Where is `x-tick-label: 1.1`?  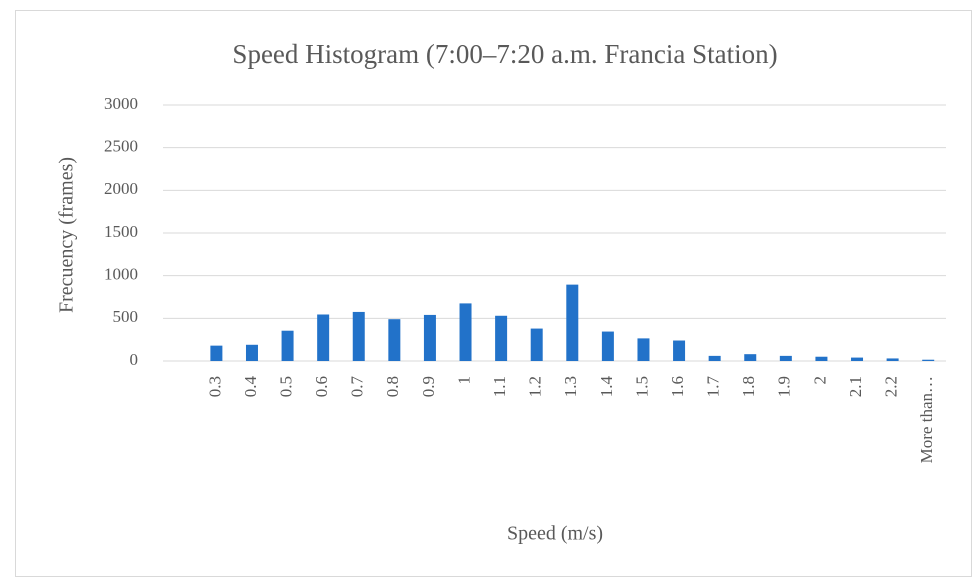 x-tick-label: 1.1 is located at coordinates (499, 386).